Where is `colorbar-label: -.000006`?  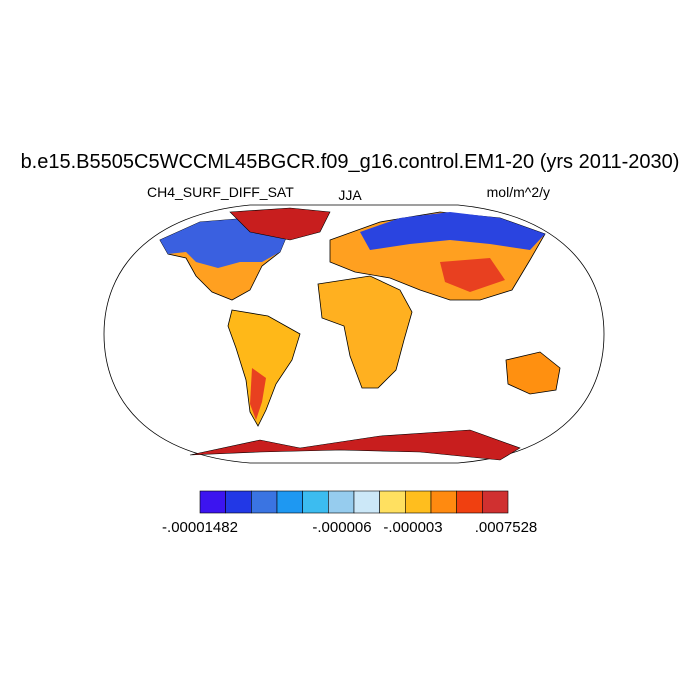
colorbar-label: -.000006 is located at coordinates (341, 527).